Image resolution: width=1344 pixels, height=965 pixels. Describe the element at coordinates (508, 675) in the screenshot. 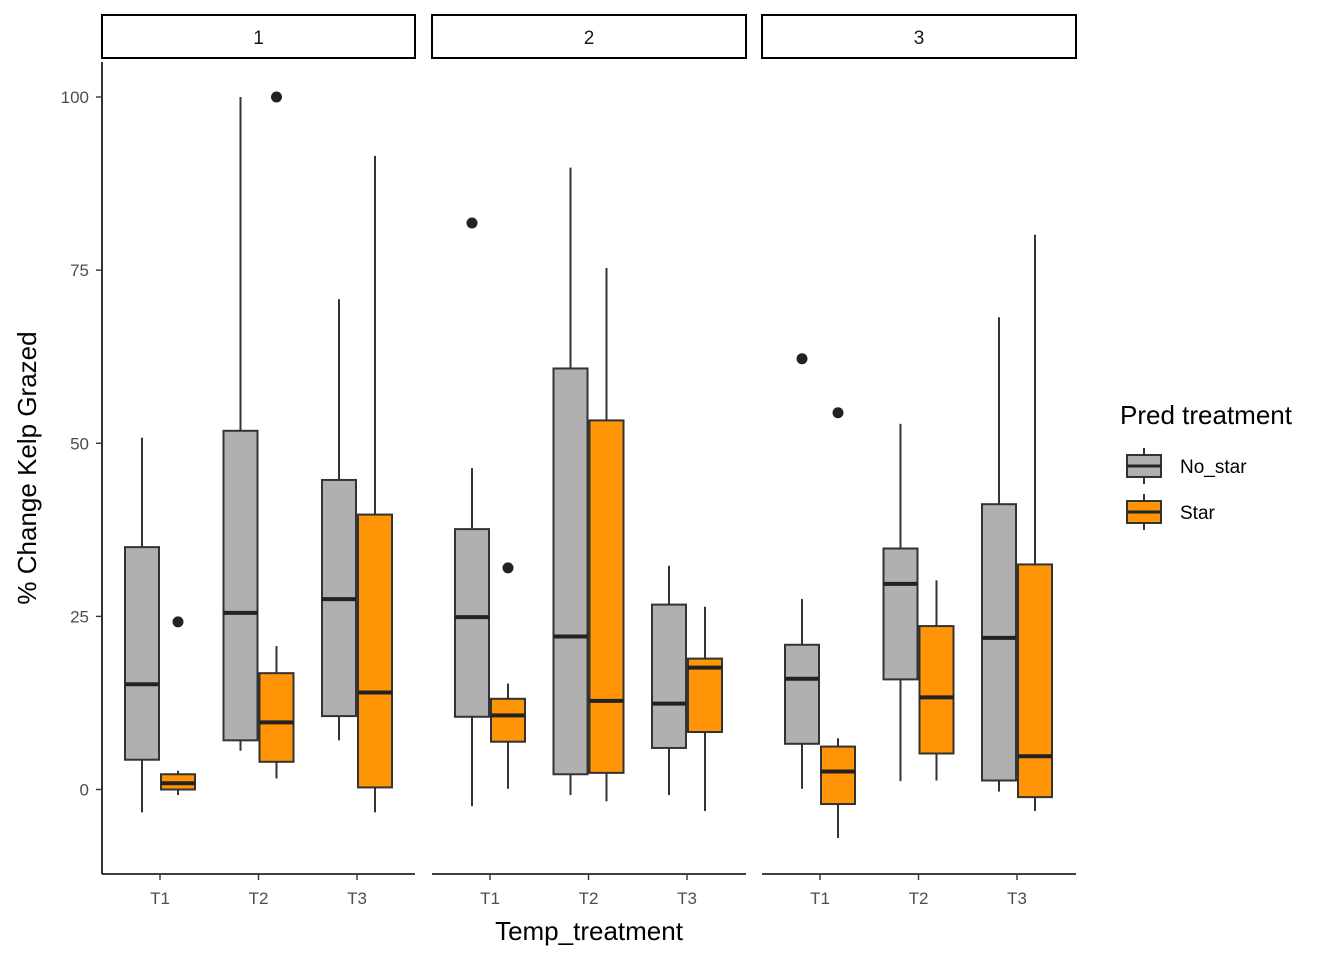

I see `box-2-T1-Star` at that location.